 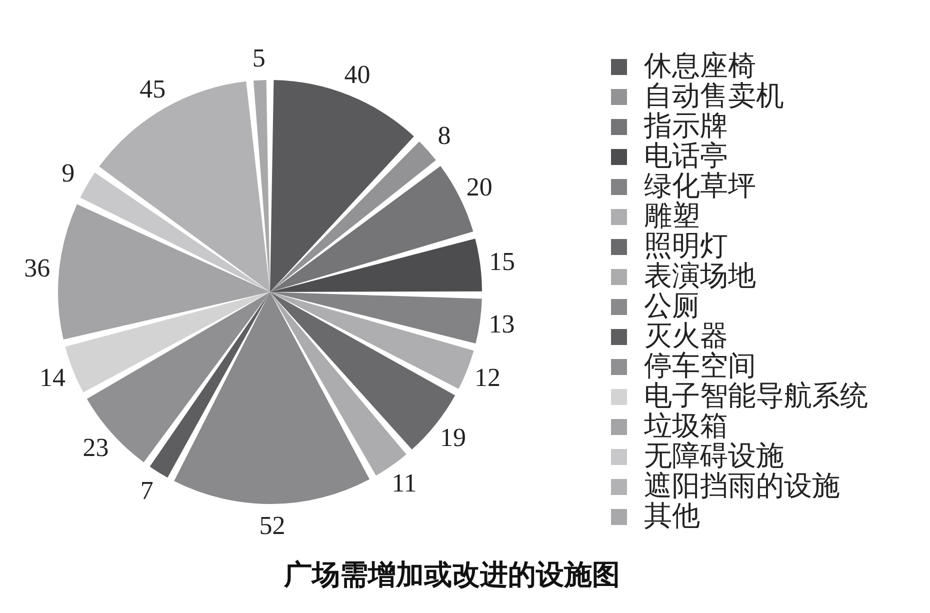 What do you see at coordinates (444, 135) in the screenshot?
I see `data-label: 8` at bounding box center [444, 135].